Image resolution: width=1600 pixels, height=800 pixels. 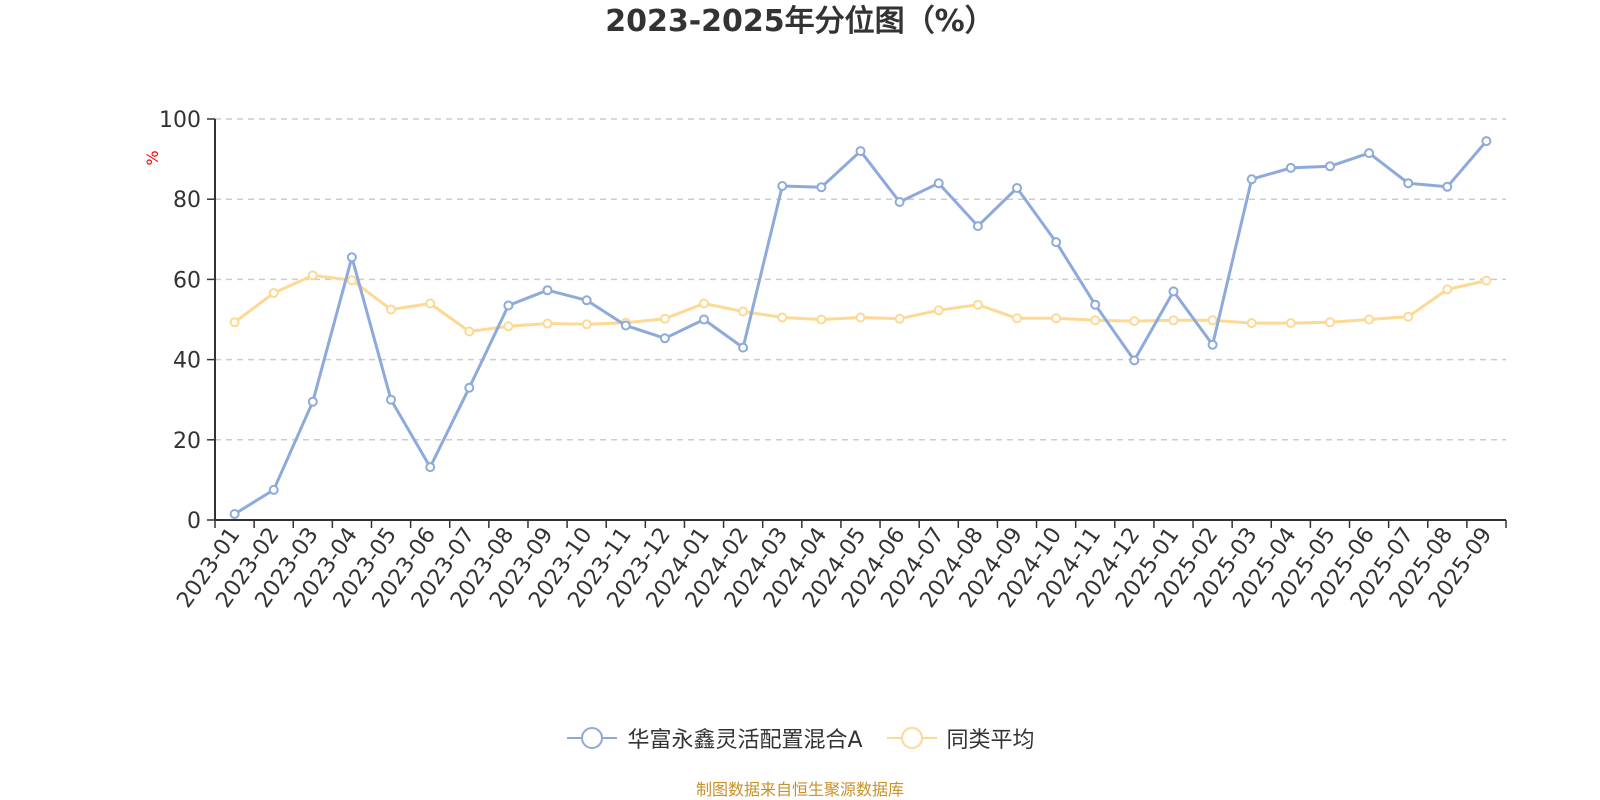 What do you see at coordinates (194, 521) in the screenshot?
I see `y-tick-label: 0` at bounding box center [194, 521].